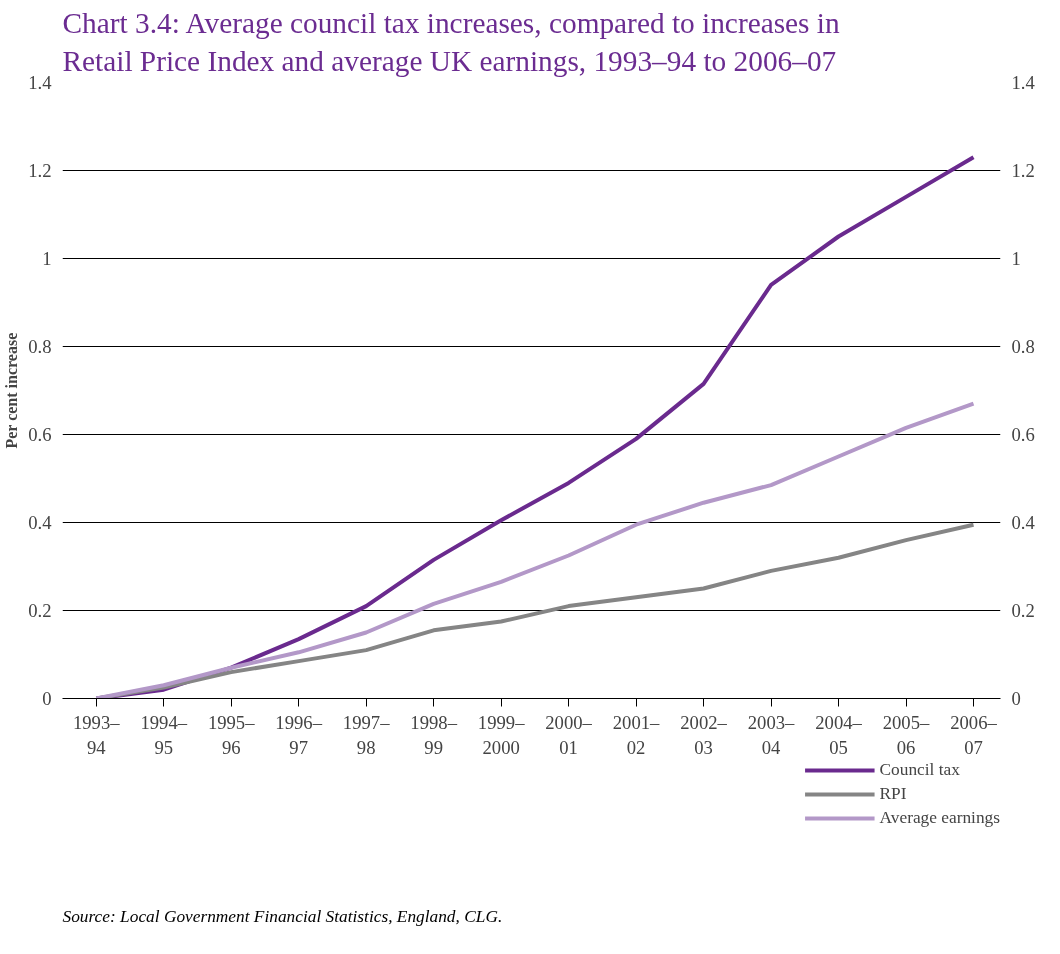 Image resolution: width=1060 pixels, height=954 pixels. Describe the element at coordinates (366, 734) in the screenshot. I see `x-tick-label: 1997–98` at that location.